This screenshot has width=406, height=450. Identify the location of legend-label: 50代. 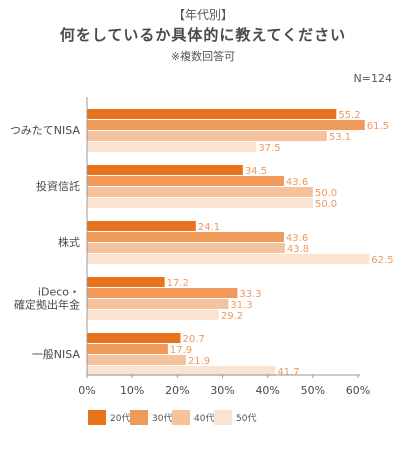
(246, 418).